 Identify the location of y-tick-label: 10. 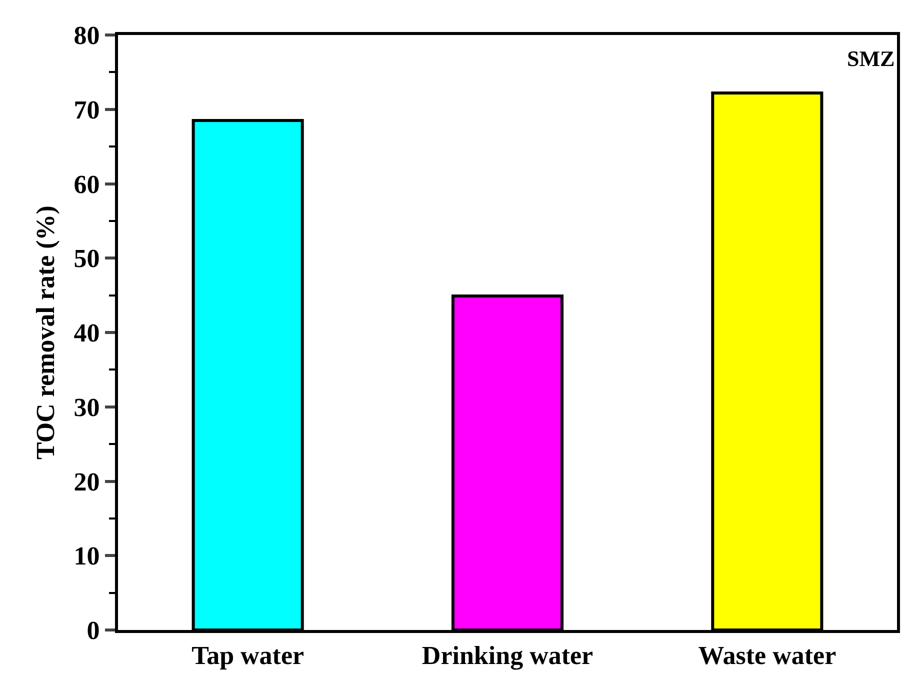
(87, 556).